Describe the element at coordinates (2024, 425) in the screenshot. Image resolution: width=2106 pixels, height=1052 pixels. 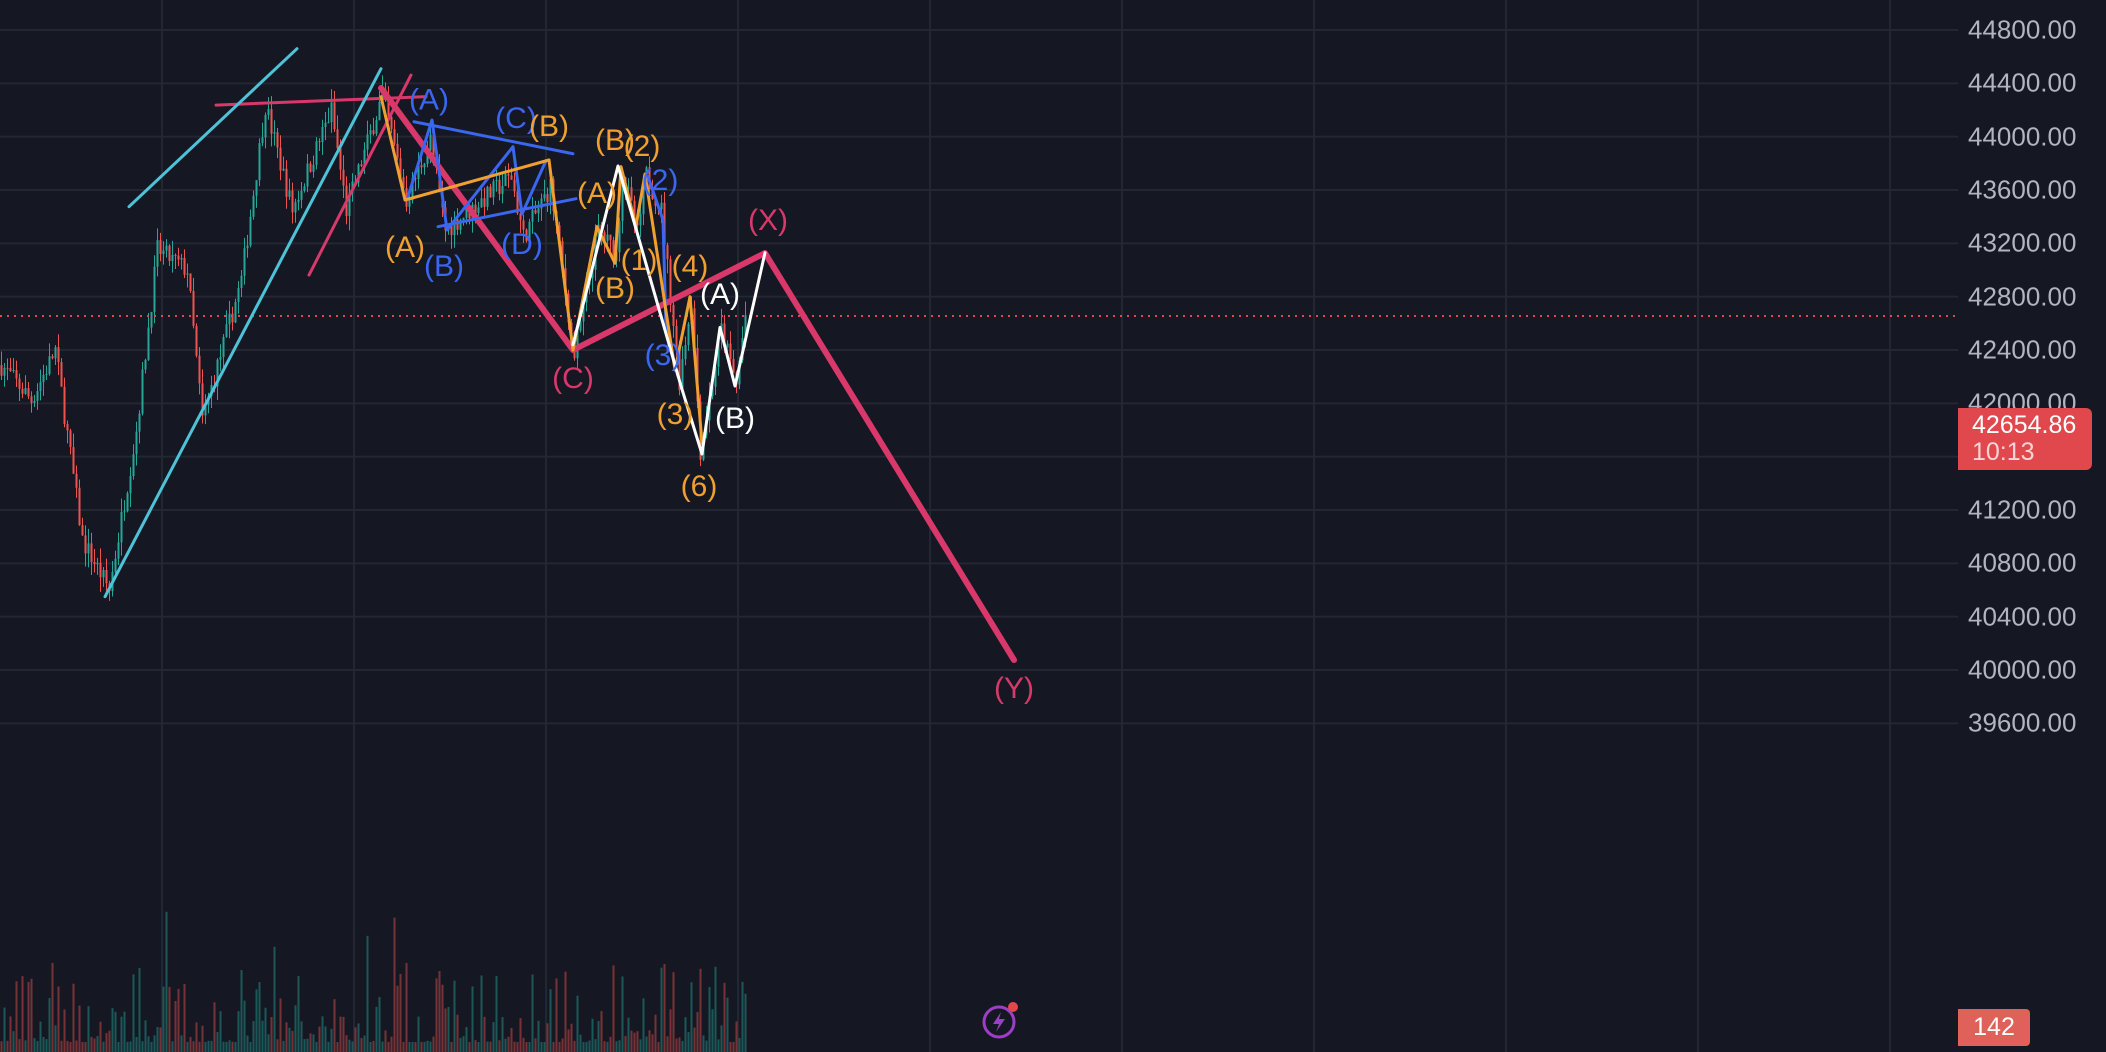
I see `current-price: 42654.86` at that location.